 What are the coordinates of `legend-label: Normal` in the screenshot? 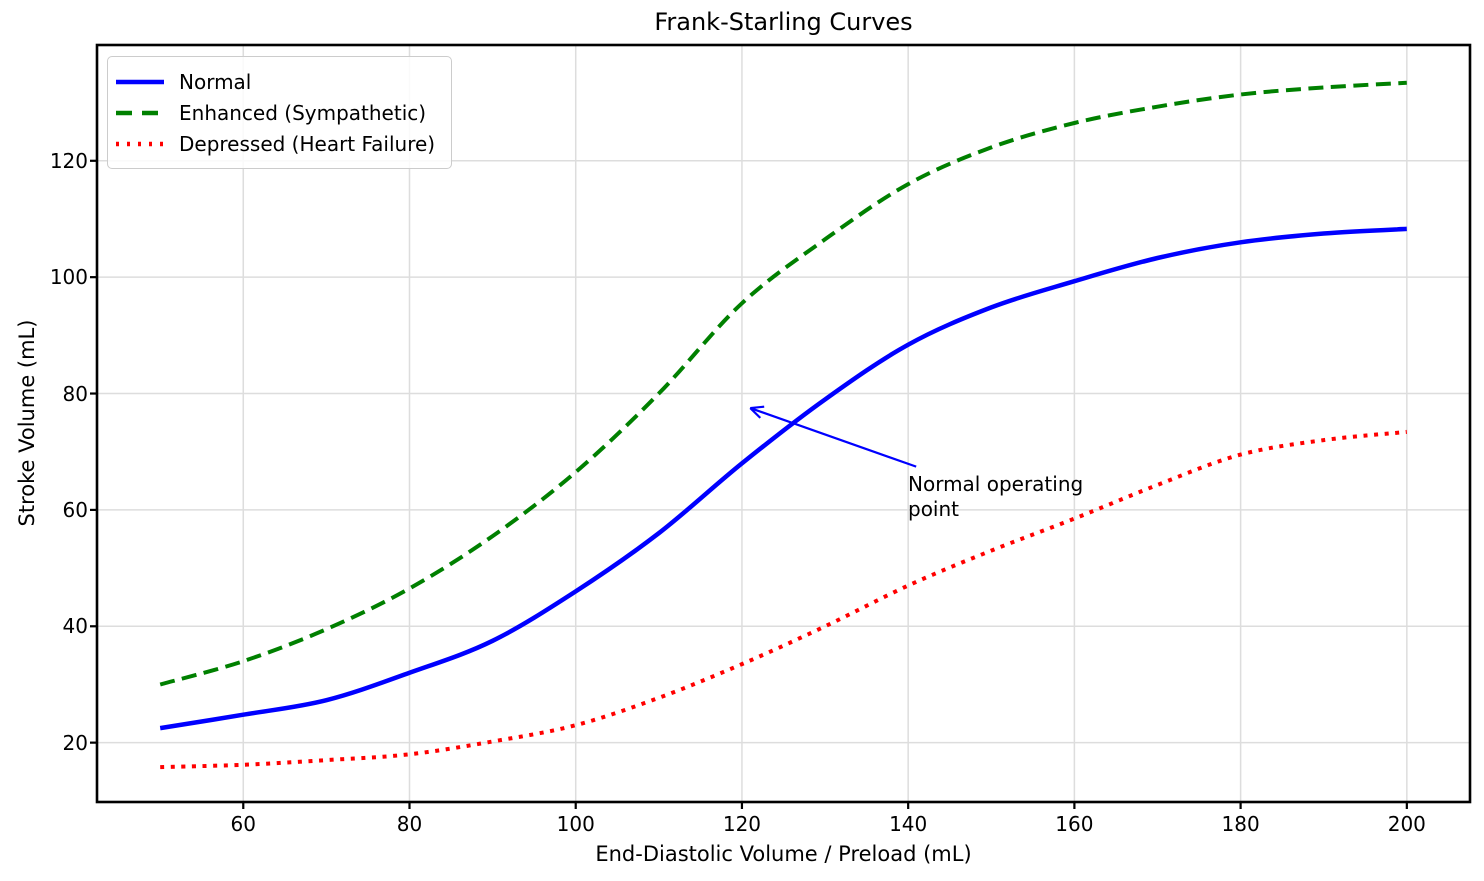 It's located at (215, 81).